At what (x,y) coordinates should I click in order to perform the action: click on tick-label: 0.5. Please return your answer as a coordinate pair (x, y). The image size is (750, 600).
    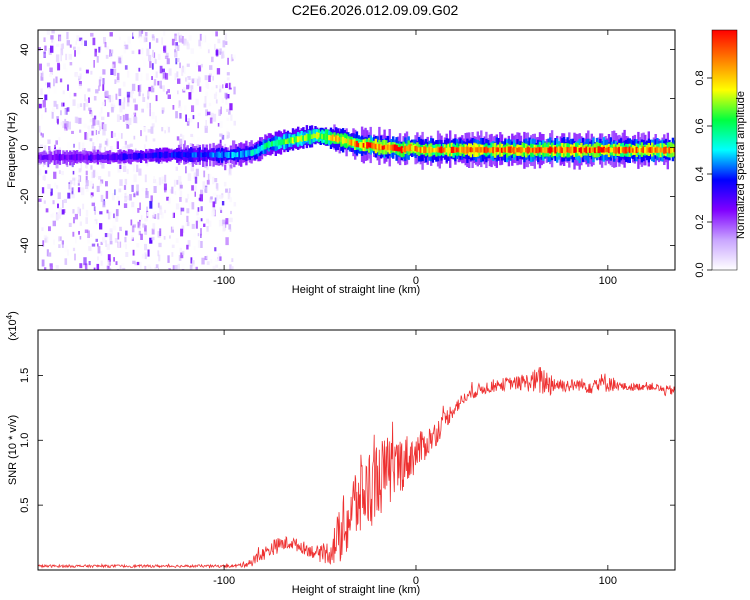
    Looking at the image, I should click on (25, 504).